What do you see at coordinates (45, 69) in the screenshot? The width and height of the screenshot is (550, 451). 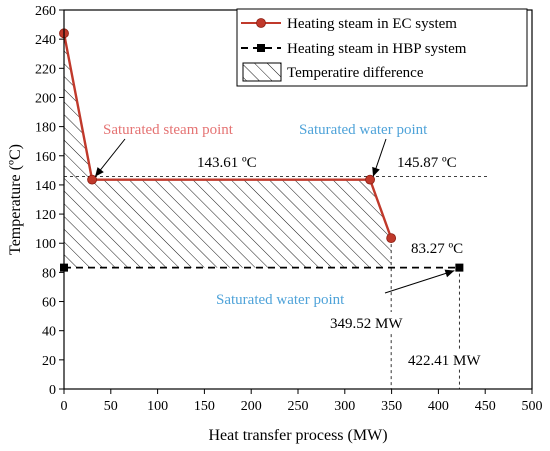 I see `y-tick-label: 220` at bounding box center [45, 69].